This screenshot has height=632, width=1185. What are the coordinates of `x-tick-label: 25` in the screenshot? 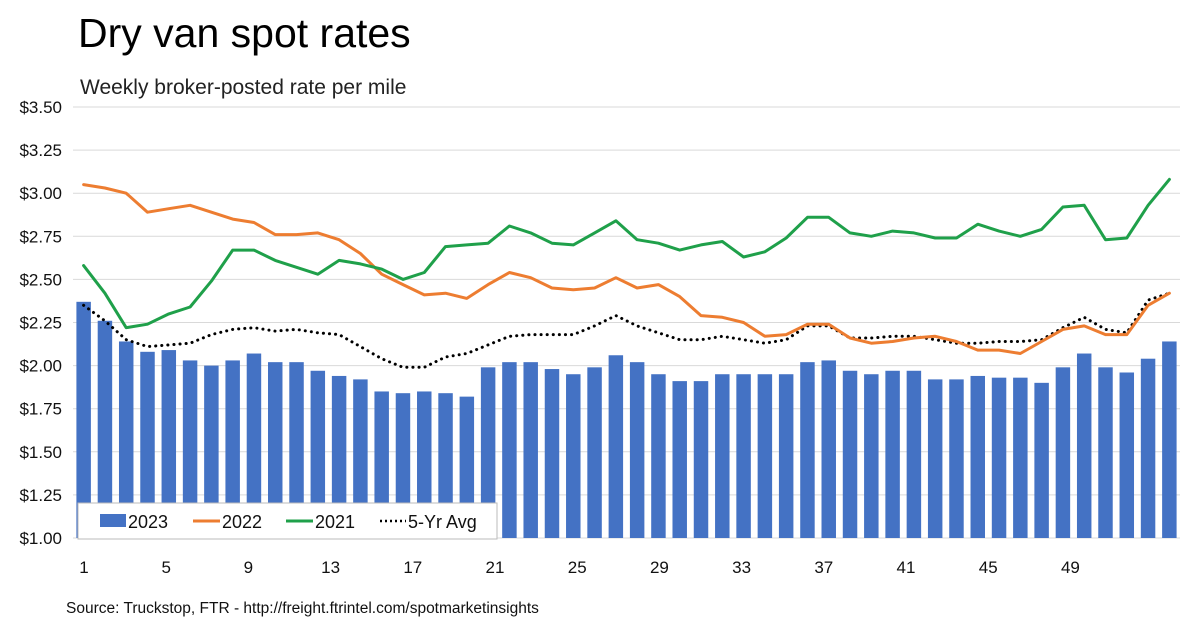 It's located at (577, 567).